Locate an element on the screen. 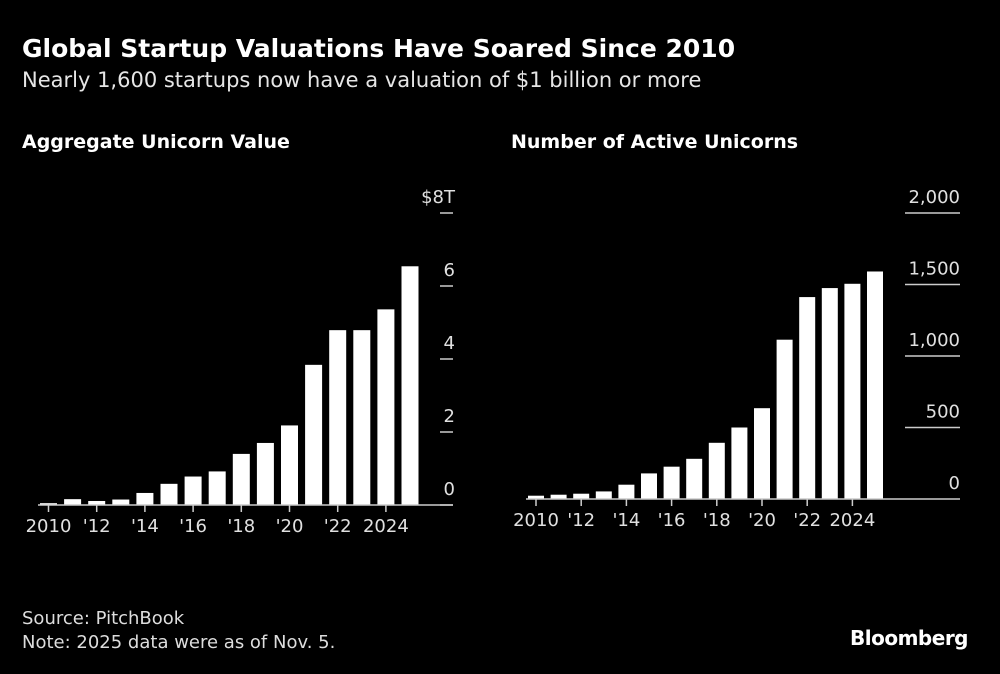 Image resolution: width=1000 pixels, height=674 pixels. y-tick-label: 500 is located at coordinates (943, 412).